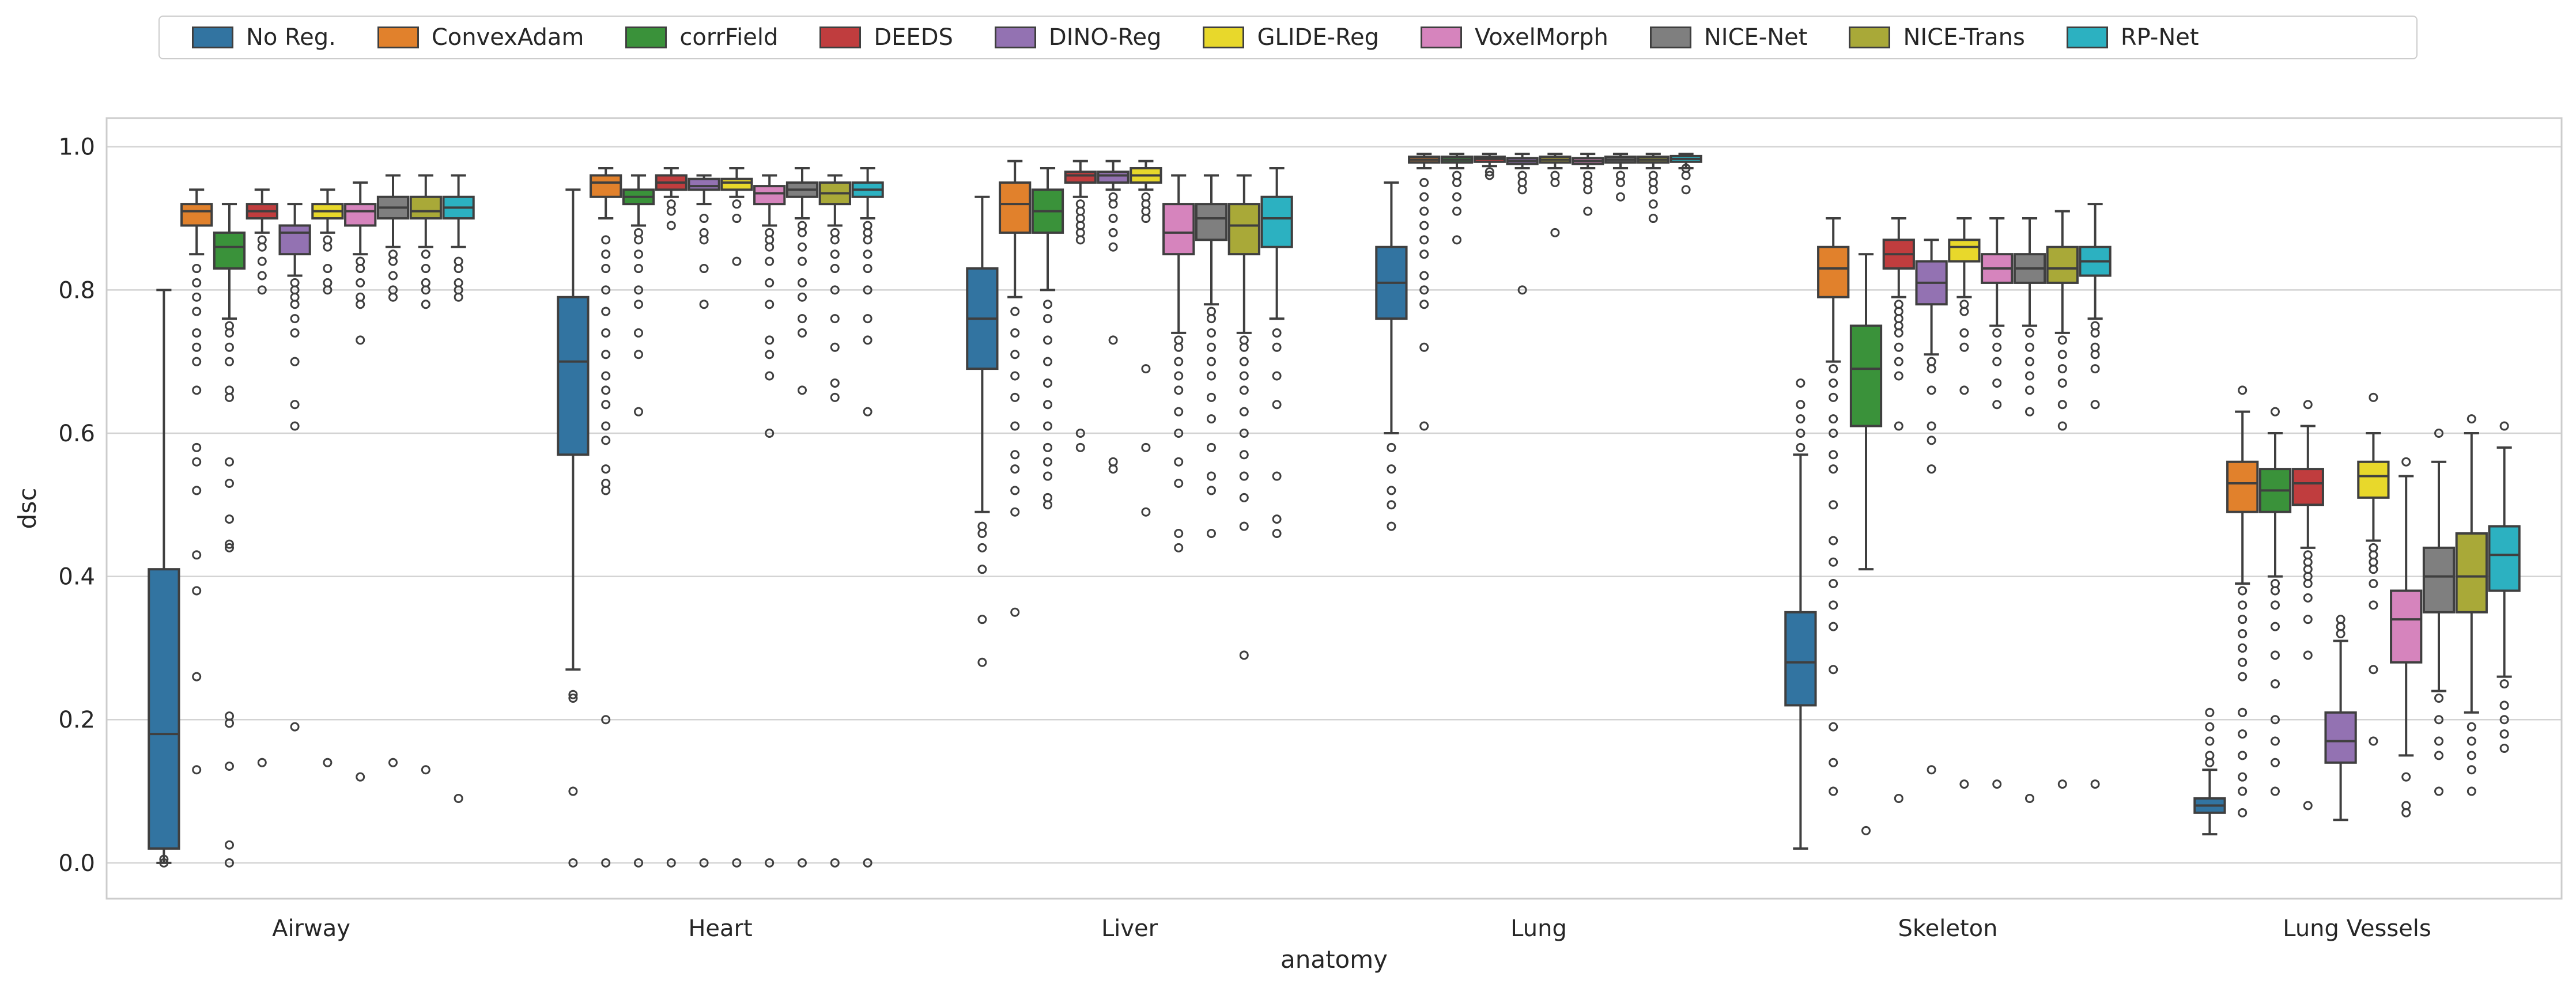 The height and width of the screenshot is (992, 2576). Describe the element at coordinates (2308, 806) in the screenshot. I see `outlier-deeds-lung-vessels` at that location.